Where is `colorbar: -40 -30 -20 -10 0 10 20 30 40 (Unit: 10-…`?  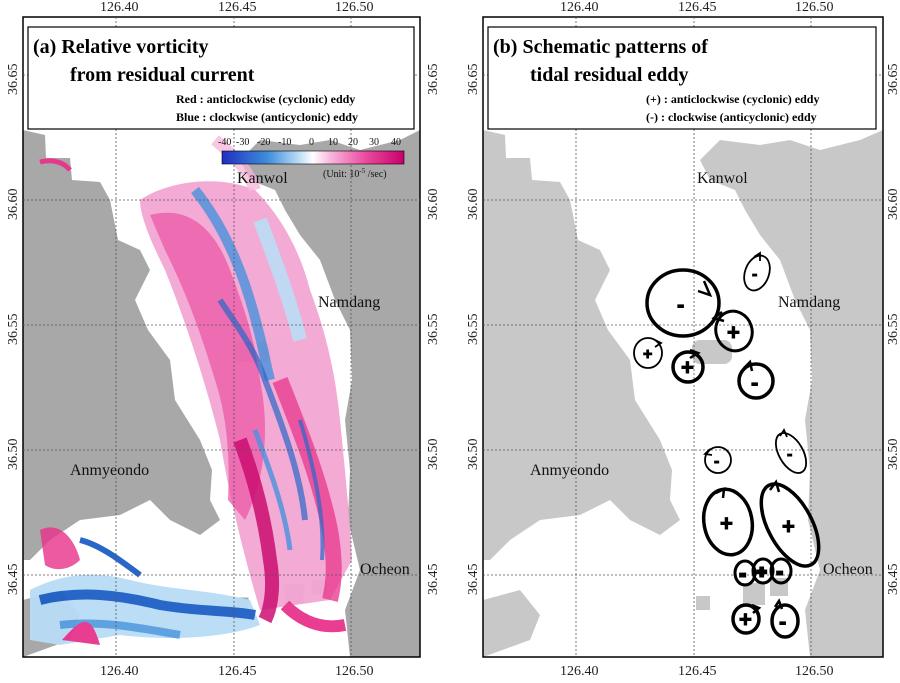 colorbar: -40 -30 -20 -10 0 10 20 30 40 (Unit: 10-… is located at coordinates (311, 158).